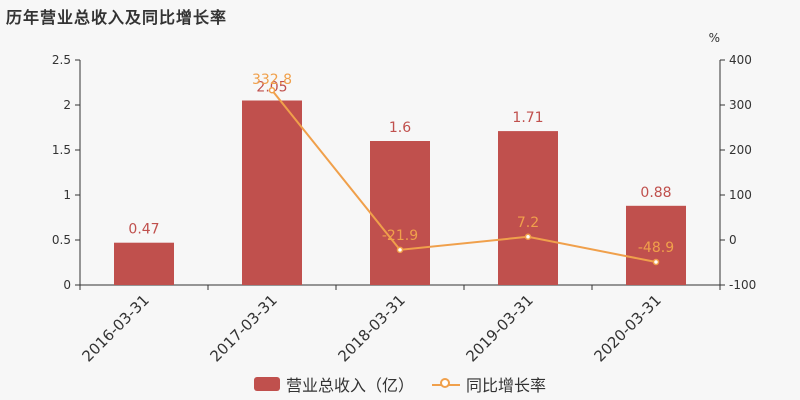 The image size is (800, 400). What do you see at coordinates (656, 248) in the screenshot?
I see `growth-value-label: -48.9` at bounding box center [656, 248].